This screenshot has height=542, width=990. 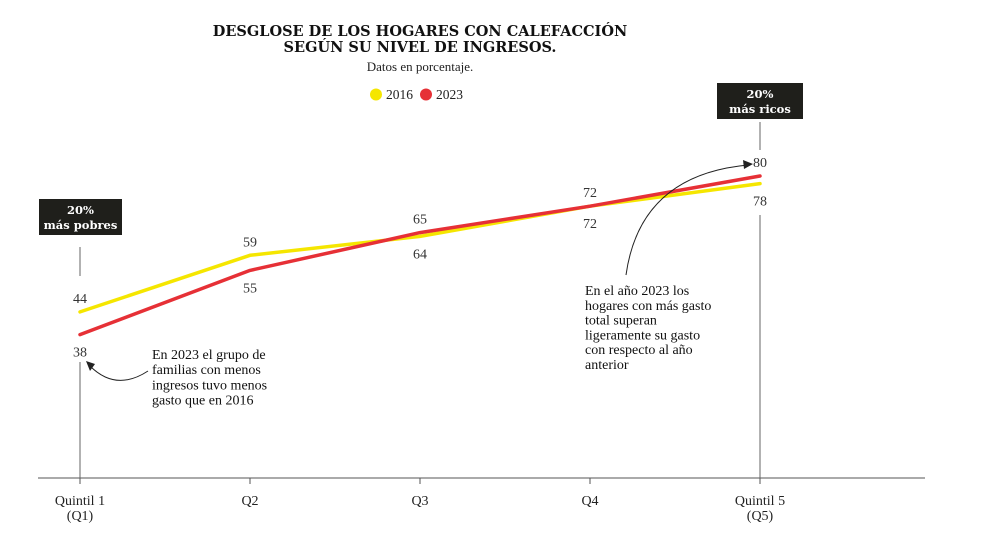 What do you see at coordinates (642, 335) in the screenshot?
I see `annotation-text: ligeramente su gasto` at bounding box center [642, 335].